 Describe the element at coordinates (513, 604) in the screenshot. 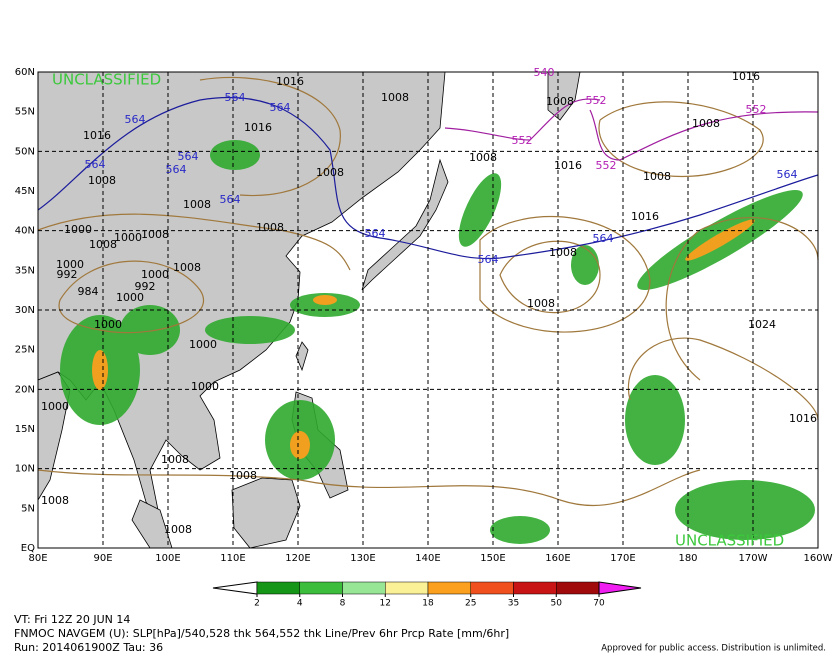

I see `colorbar-label: 35` at that location.